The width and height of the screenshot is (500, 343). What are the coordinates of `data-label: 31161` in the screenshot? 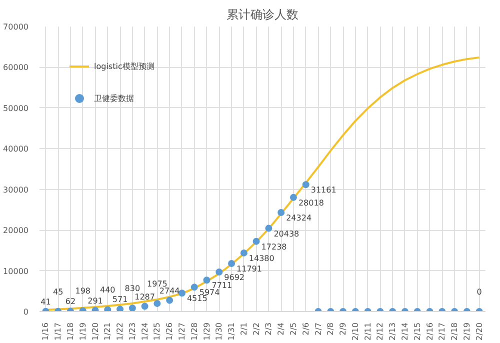 It's located at (323, 190).